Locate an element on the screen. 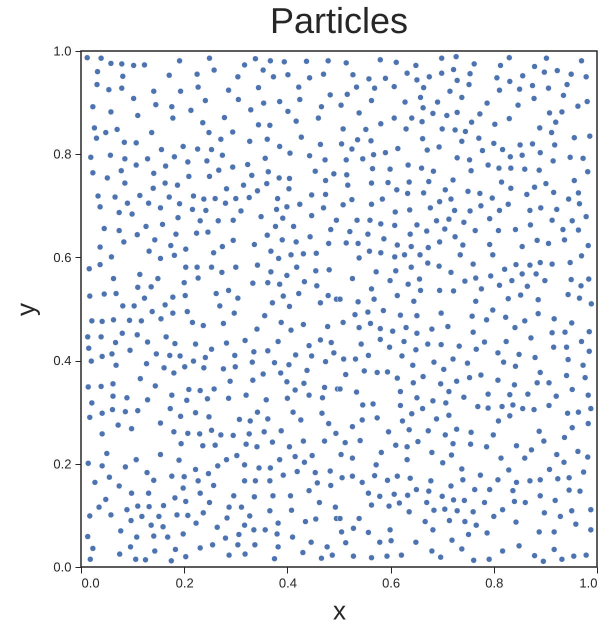  x-tick-label: 0.4 is located at coordinates (287, 583).